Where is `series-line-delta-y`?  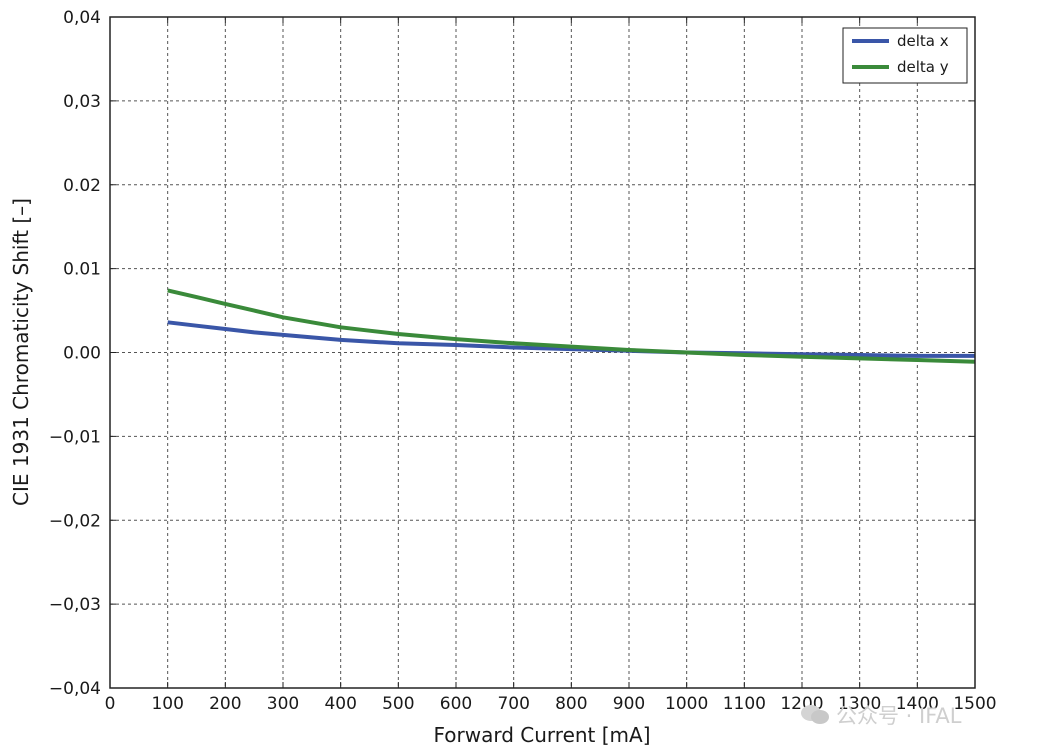 series-line-delta-y is located at coordinates (571, 326).